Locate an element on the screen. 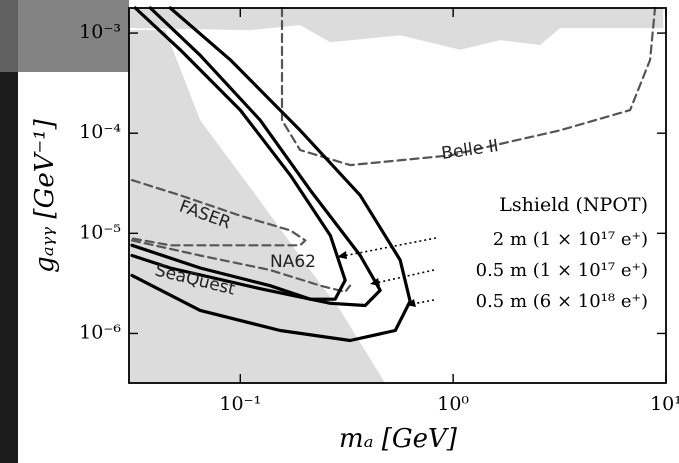  y-tick-label: 10⁻⁵ is located at coordinates (100, 232).